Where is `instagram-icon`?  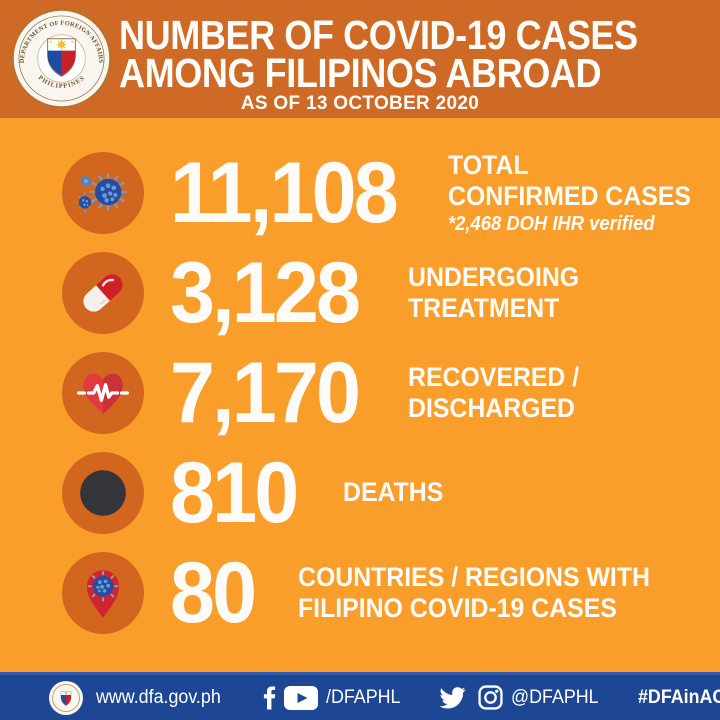 instagram-icon is located at coordinates (490, 697).